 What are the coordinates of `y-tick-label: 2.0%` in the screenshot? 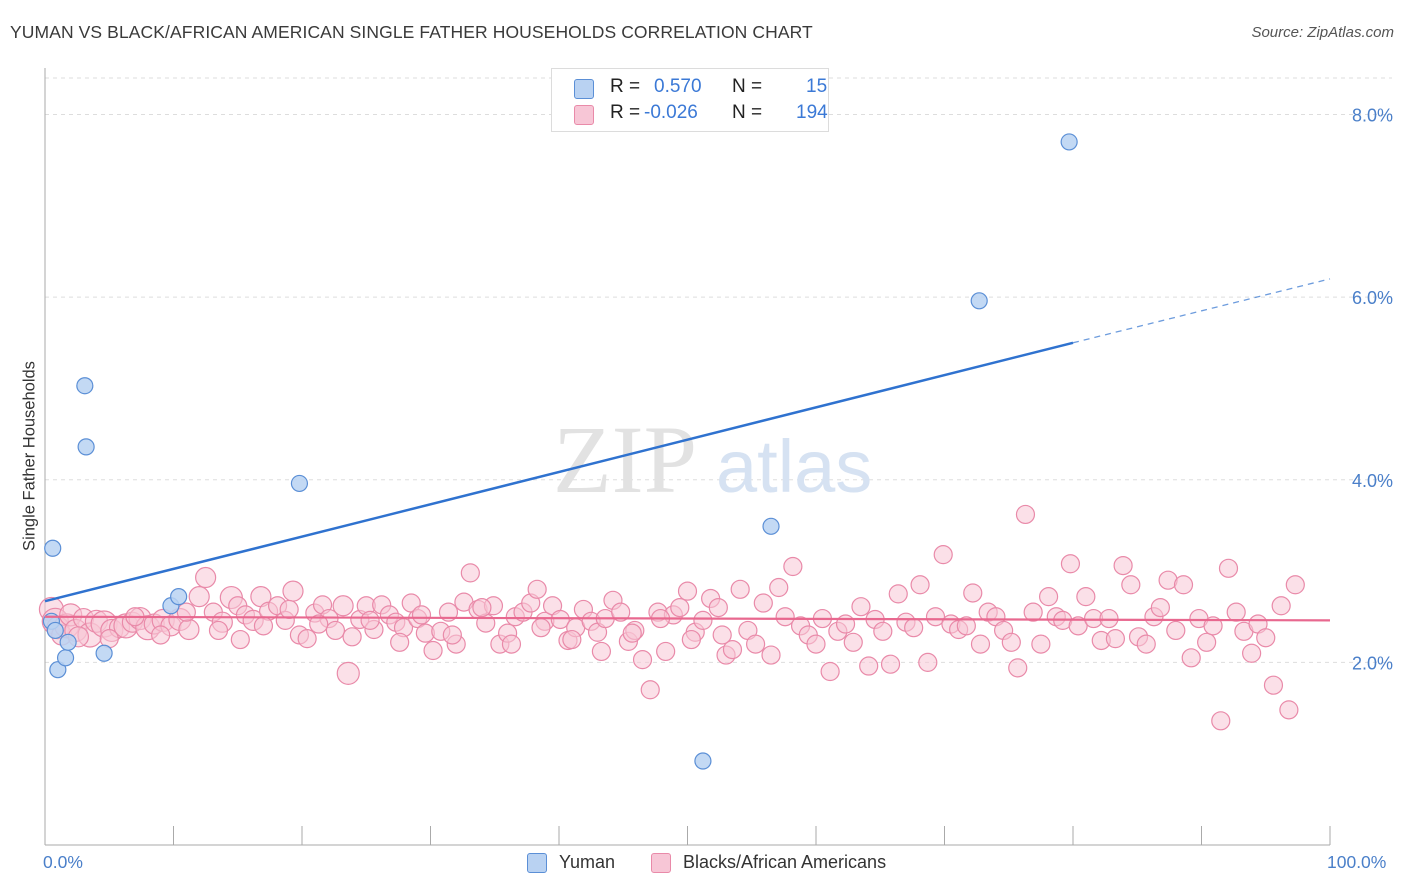 It's located at (1372, 663).